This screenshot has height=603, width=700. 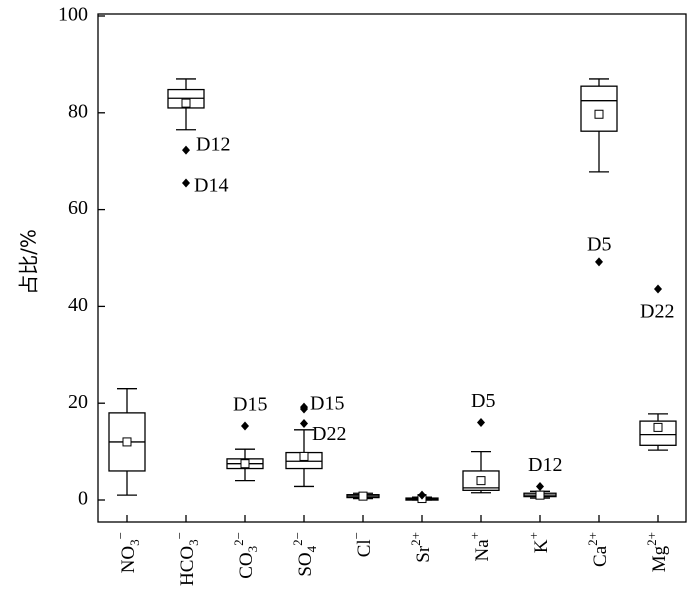 What do you see at coordinates (83, 499) in the screenshot?
I see `y-tick-label: 0` at bounding box center [83, 499].